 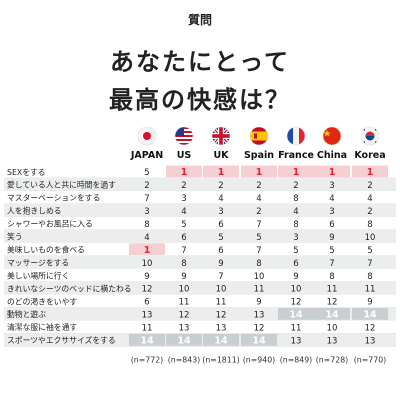 I want to click on row-label: SEXをする, so click(x=26, y=172).